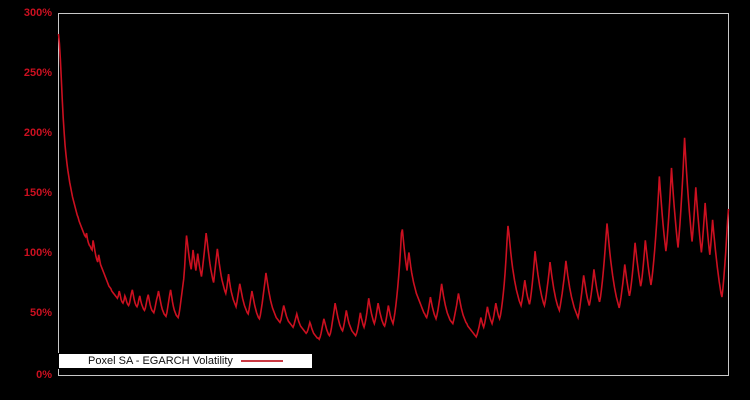 The height and width of the screenshot is (400, 750). I want to click on legend-line-swatch, so click(261, 361).